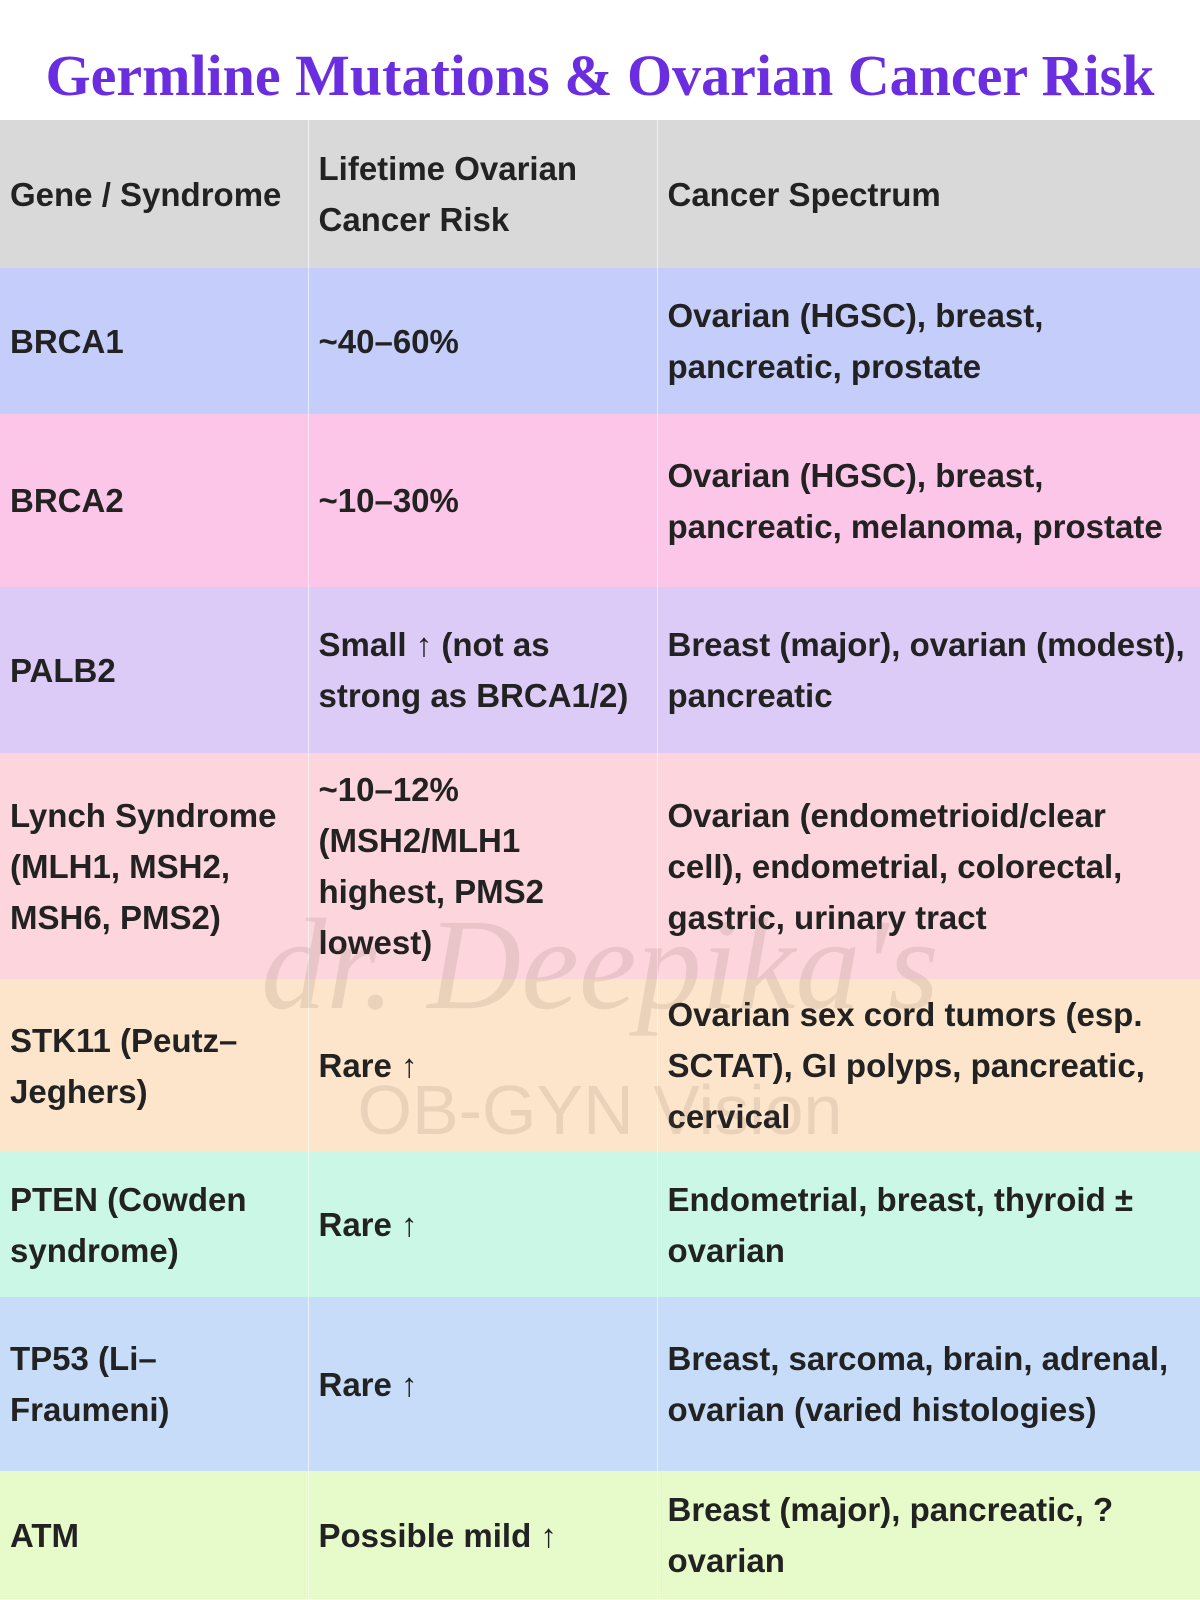 Image resolution: width=1200 pixels, height=1600 pixels. I want to click on table-cell: ~40–60%, so click(483, 341).